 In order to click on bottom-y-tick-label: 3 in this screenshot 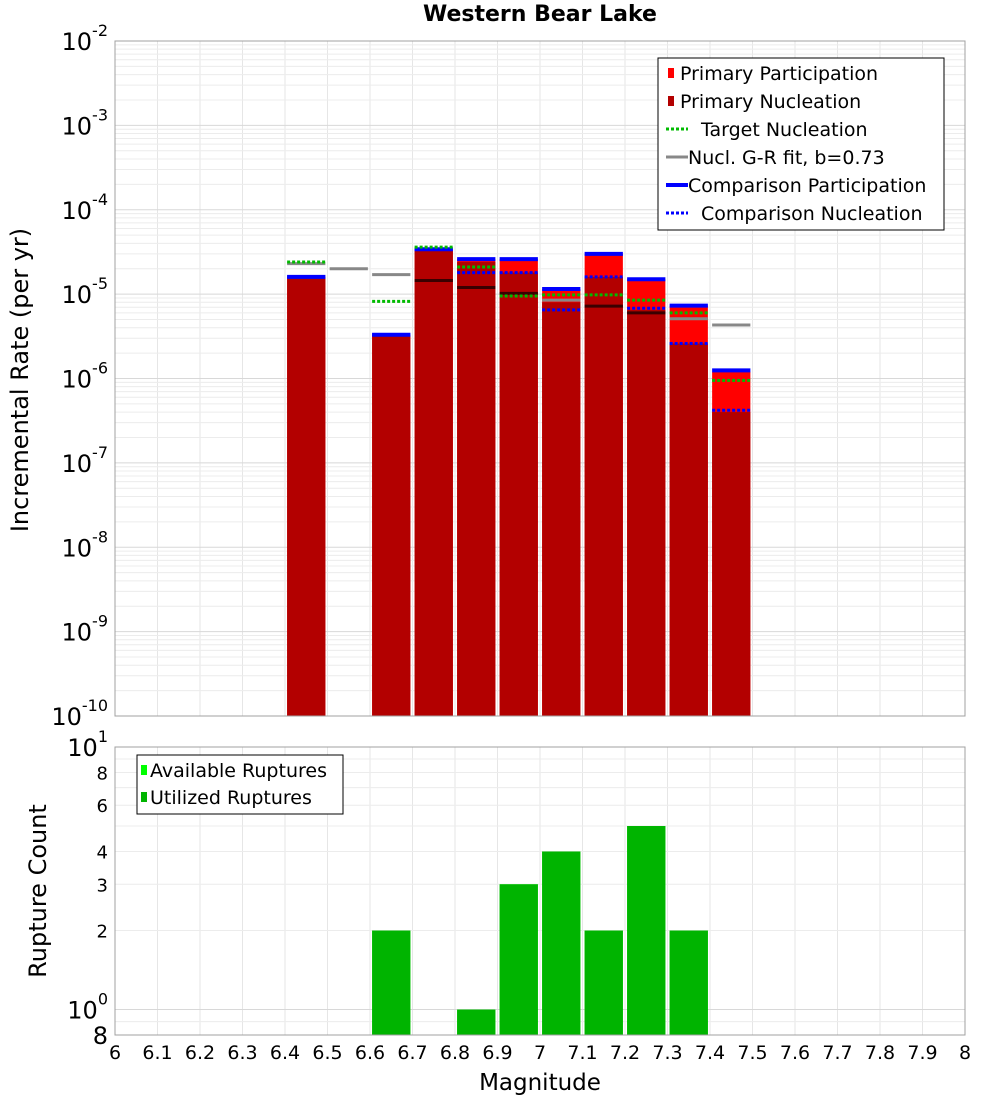, I will do `click(102, 885)`.